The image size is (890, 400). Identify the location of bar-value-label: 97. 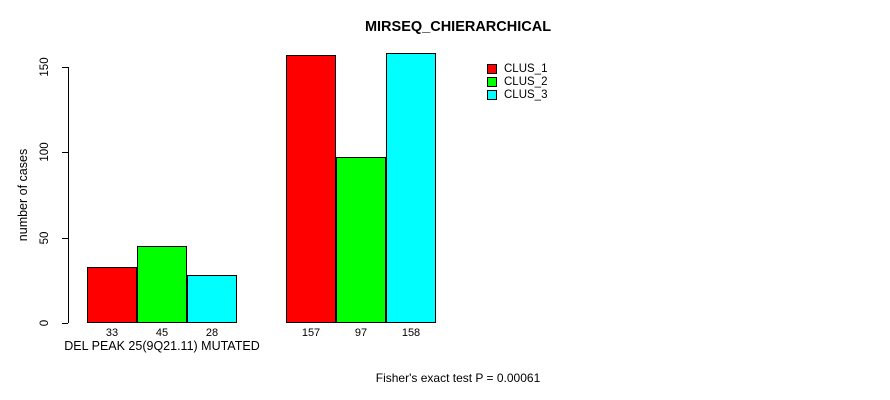
(361, 333).